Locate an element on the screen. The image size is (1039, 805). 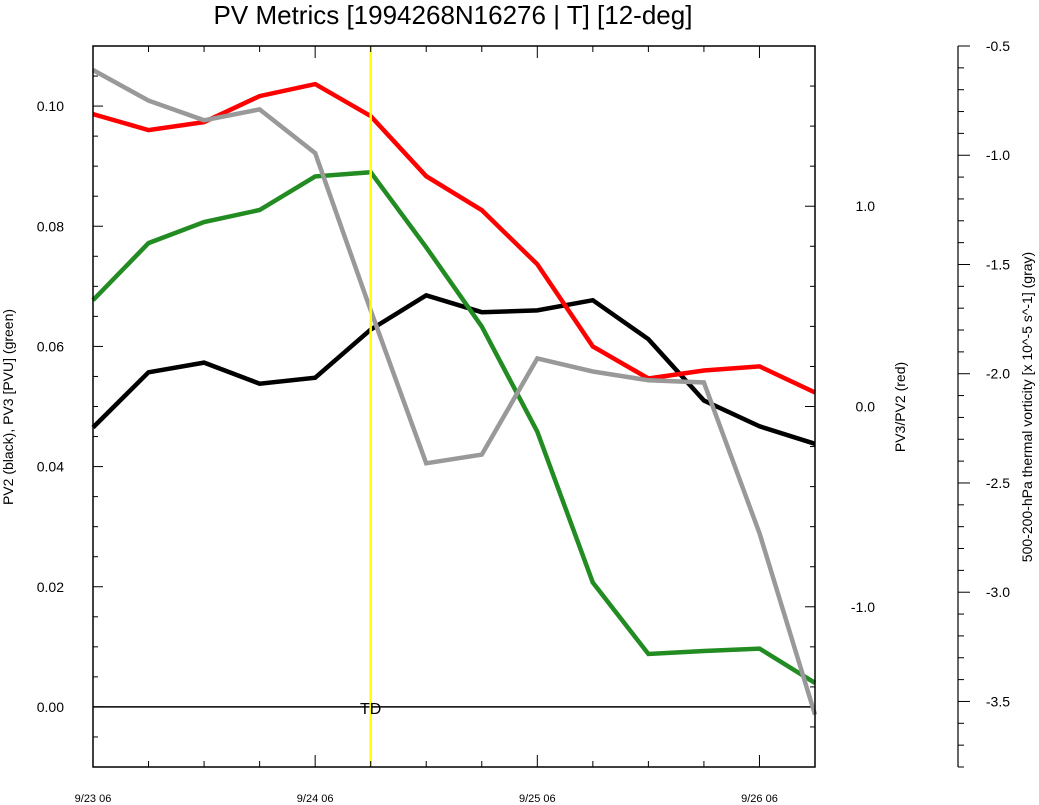
far-right-tick-label: -1.5 is located at coordinates (998, 264).